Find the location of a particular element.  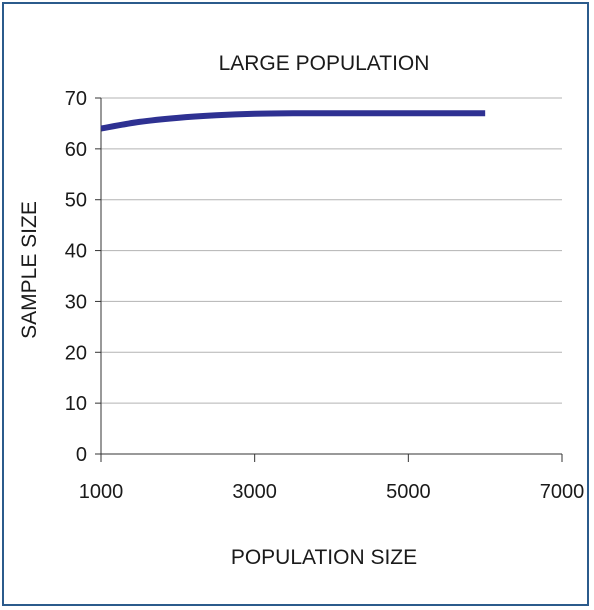

chart-title: LARGE POPULATION is located at coordinates (324, 63).